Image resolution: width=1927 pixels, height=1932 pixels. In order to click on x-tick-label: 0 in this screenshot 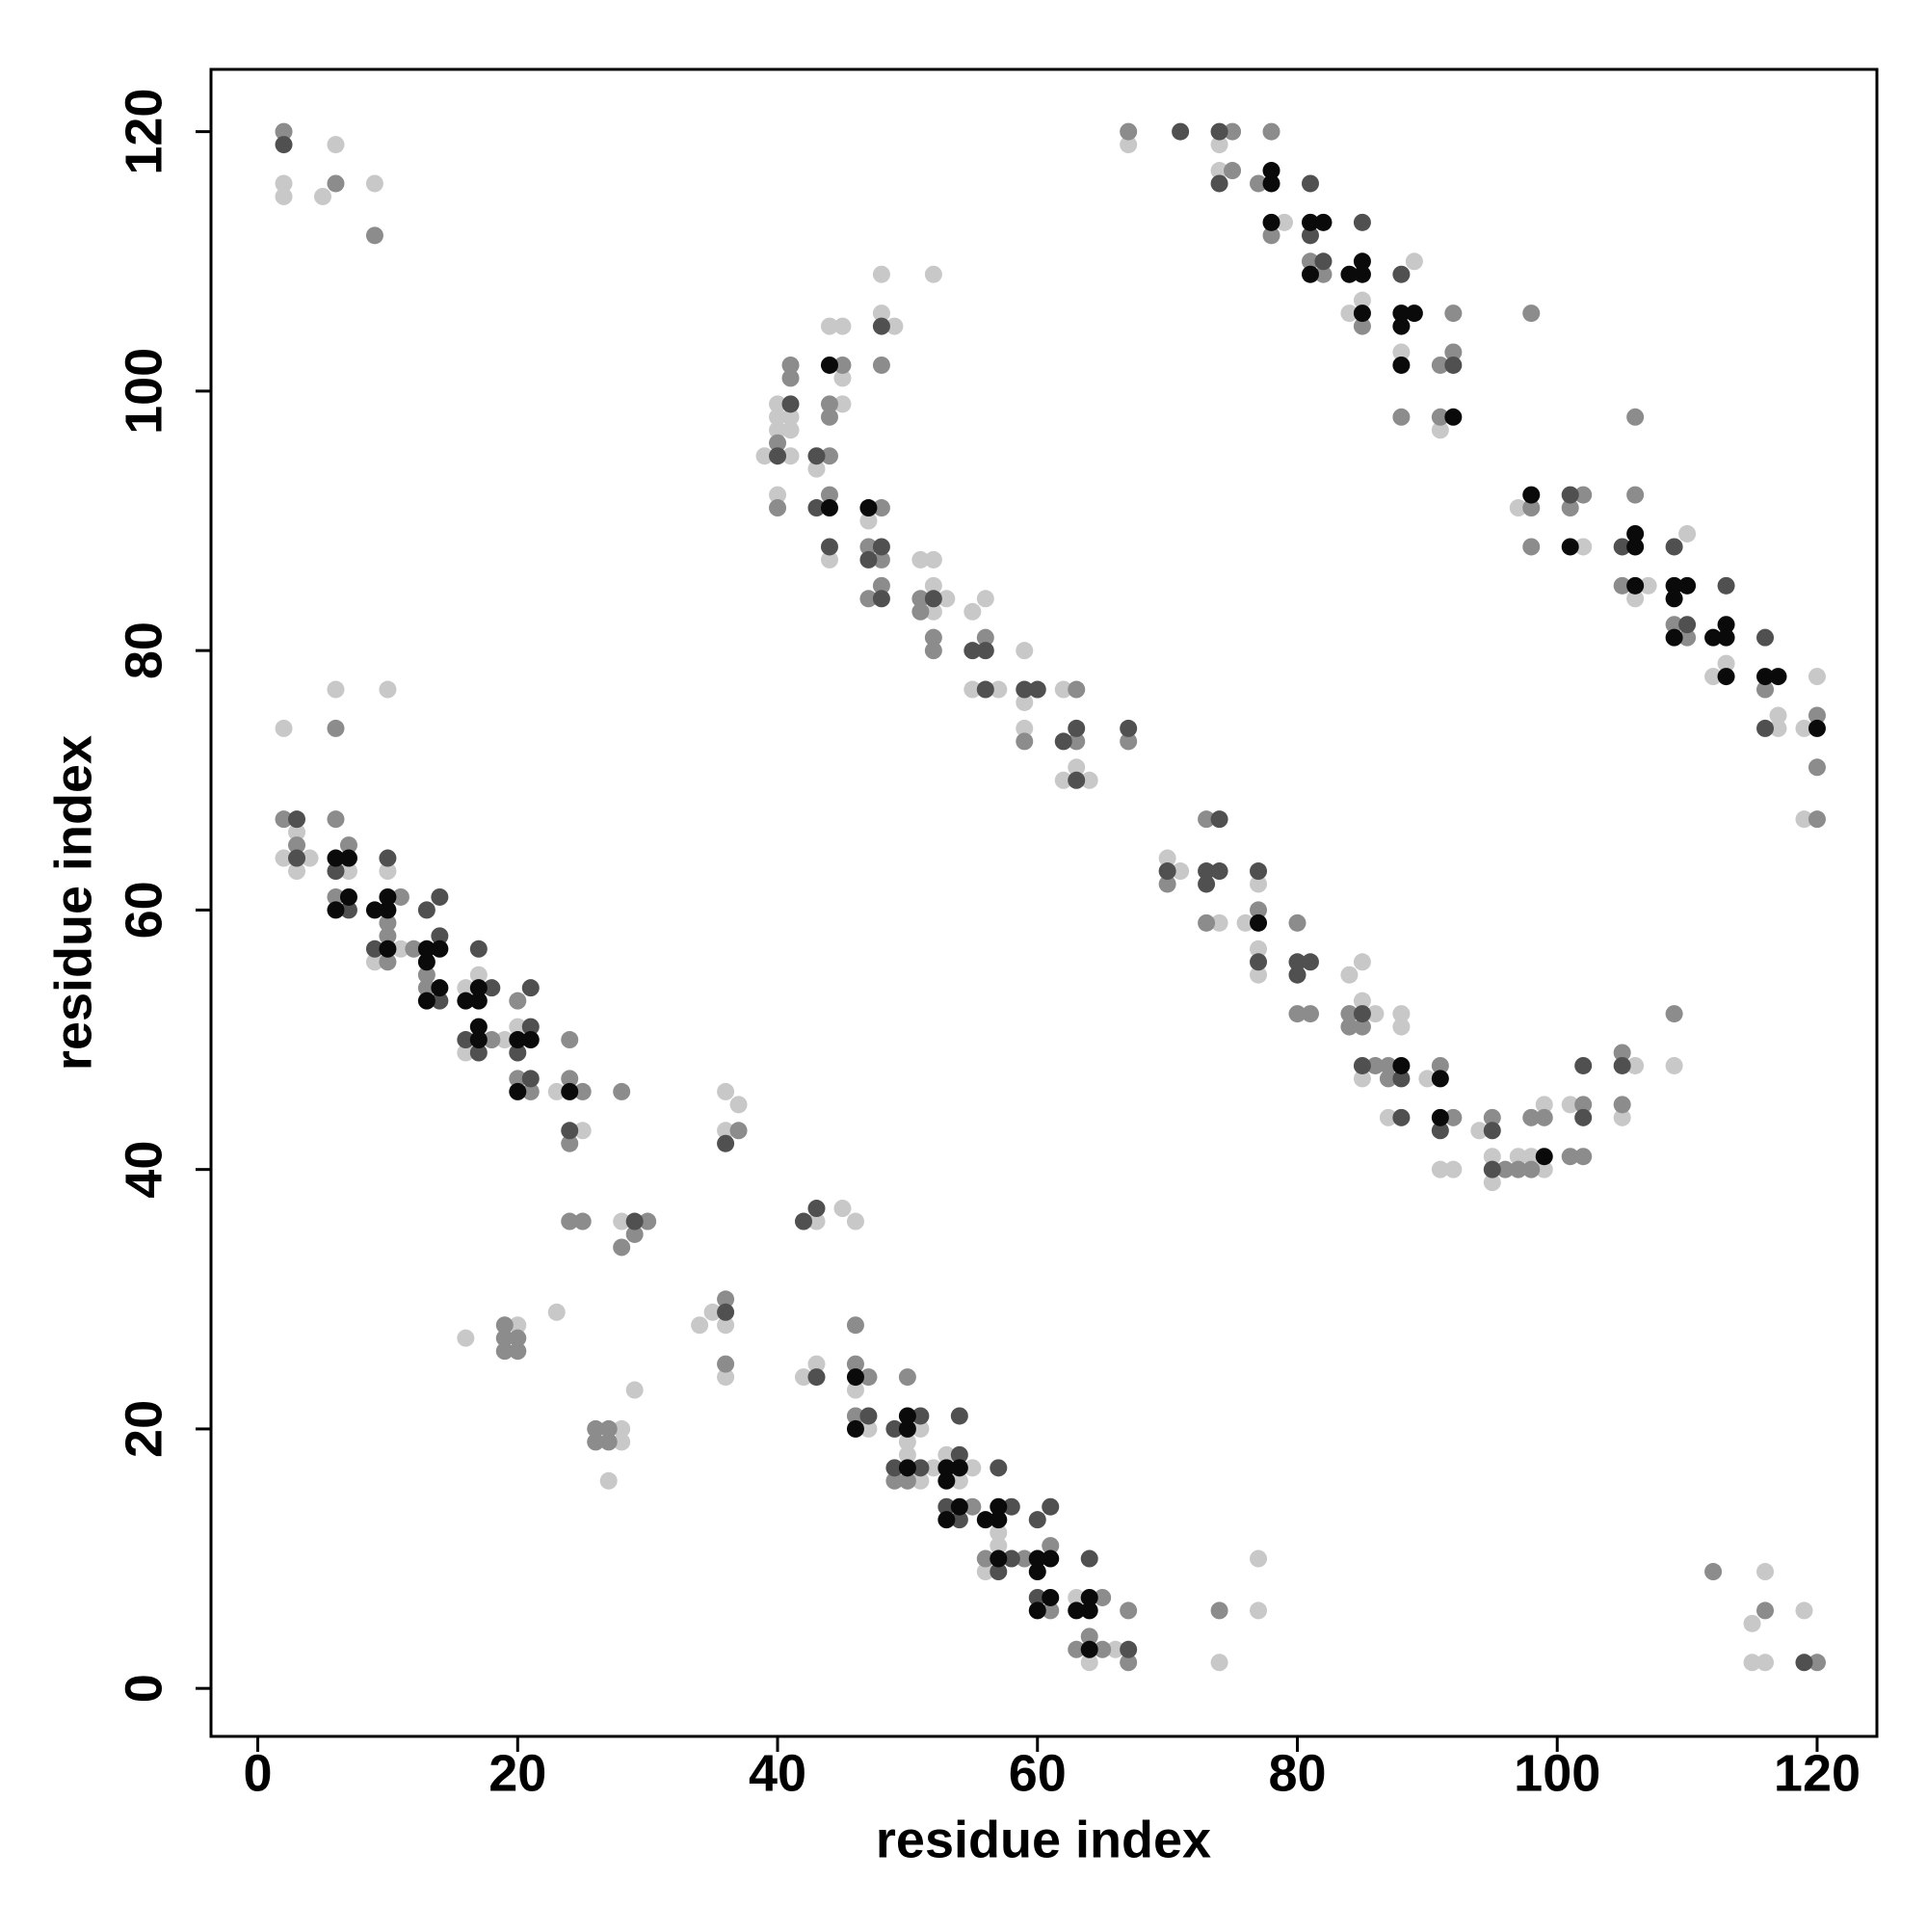, I will do `click(258, 1773)`.